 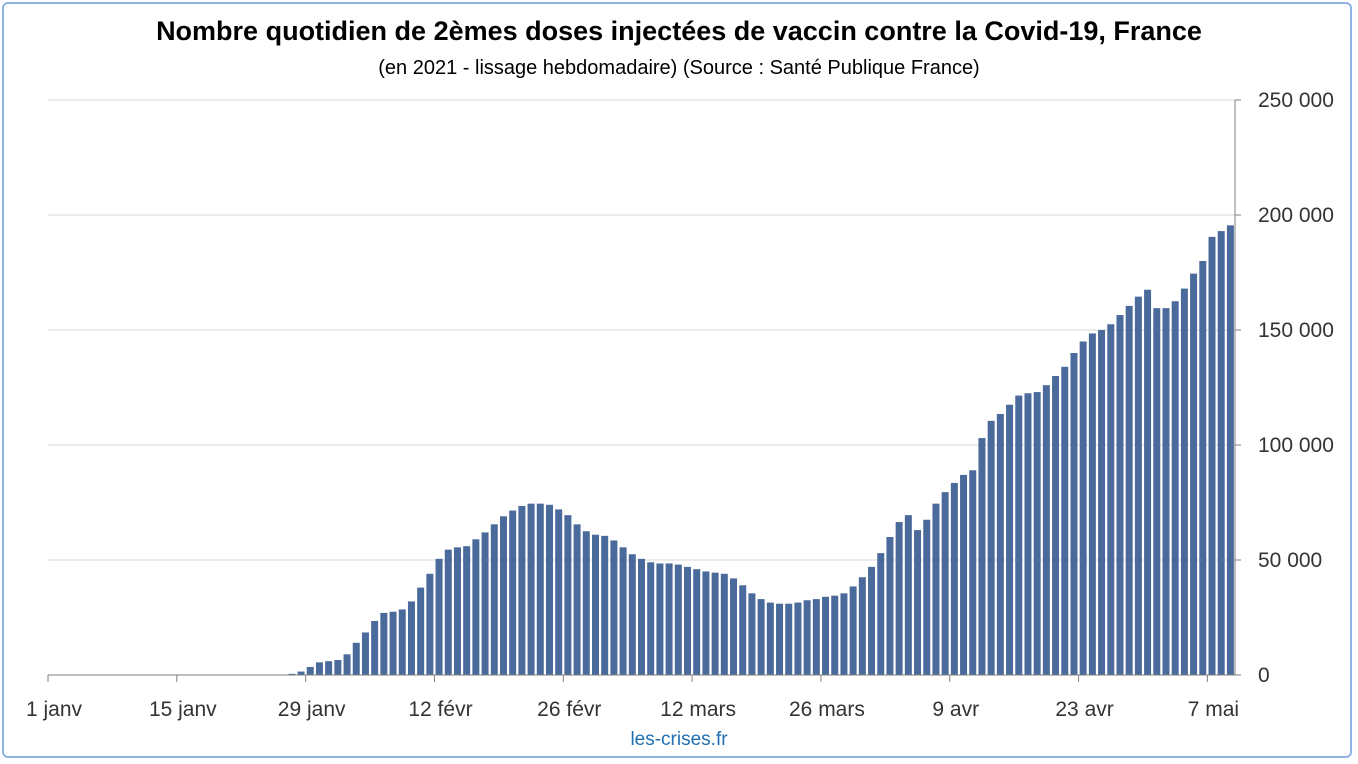 What do you see at coordinates (679, 739) in the screenshot?
I see `source-note: les-crises.fr` at bounding box center [679, 739].